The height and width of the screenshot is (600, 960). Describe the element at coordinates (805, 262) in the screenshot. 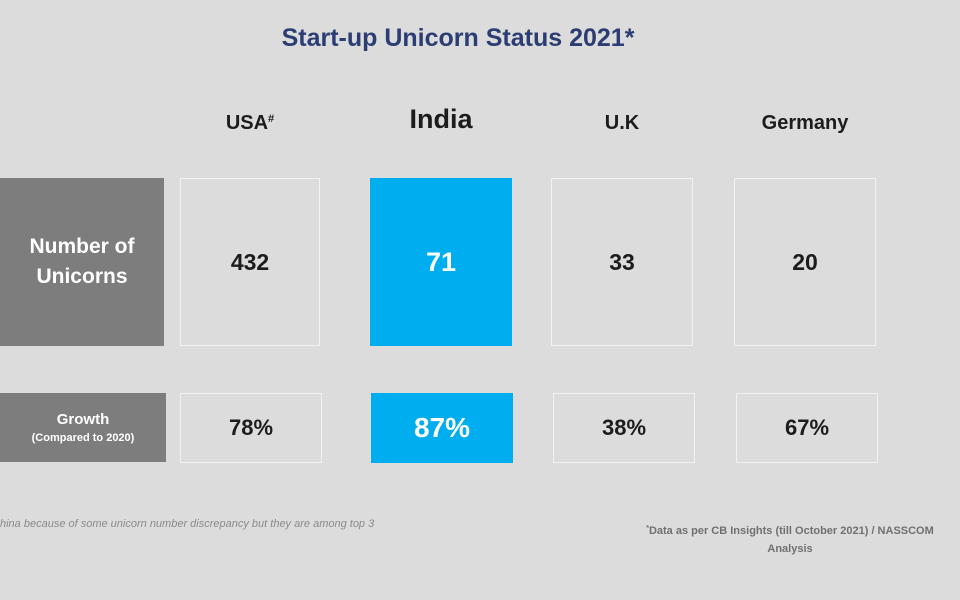

I see `cell-germany-unicorns: 20` at that location.